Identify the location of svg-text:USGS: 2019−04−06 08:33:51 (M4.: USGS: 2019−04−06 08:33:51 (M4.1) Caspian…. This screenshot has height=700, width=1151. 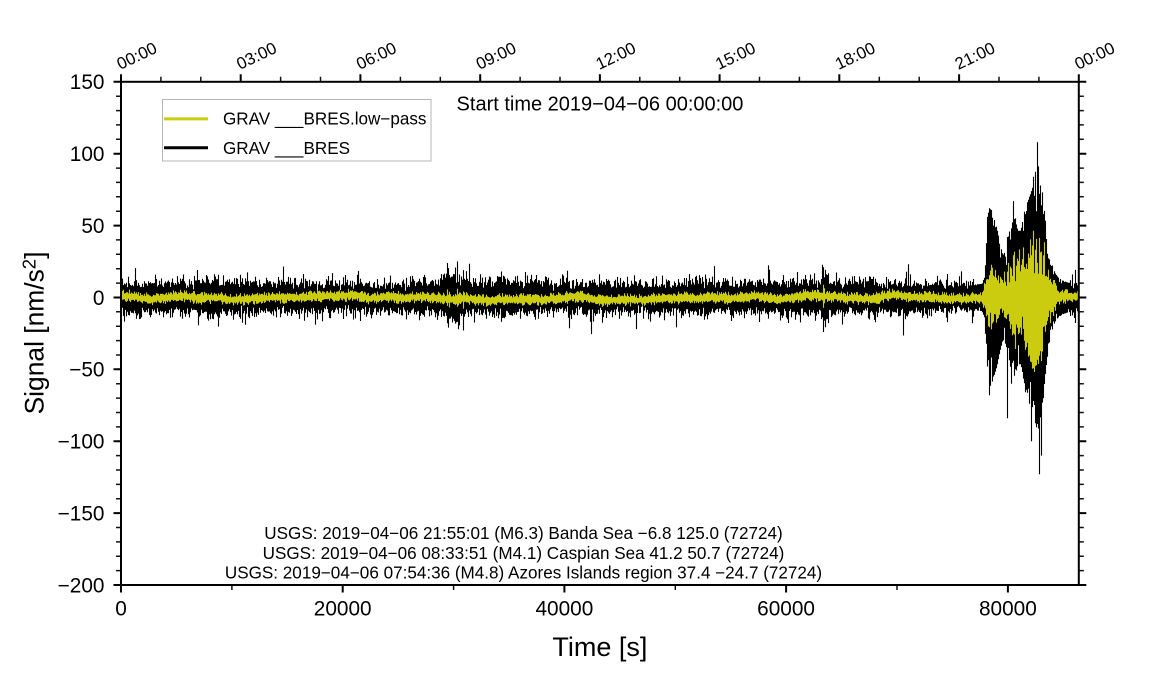
(524, 553).